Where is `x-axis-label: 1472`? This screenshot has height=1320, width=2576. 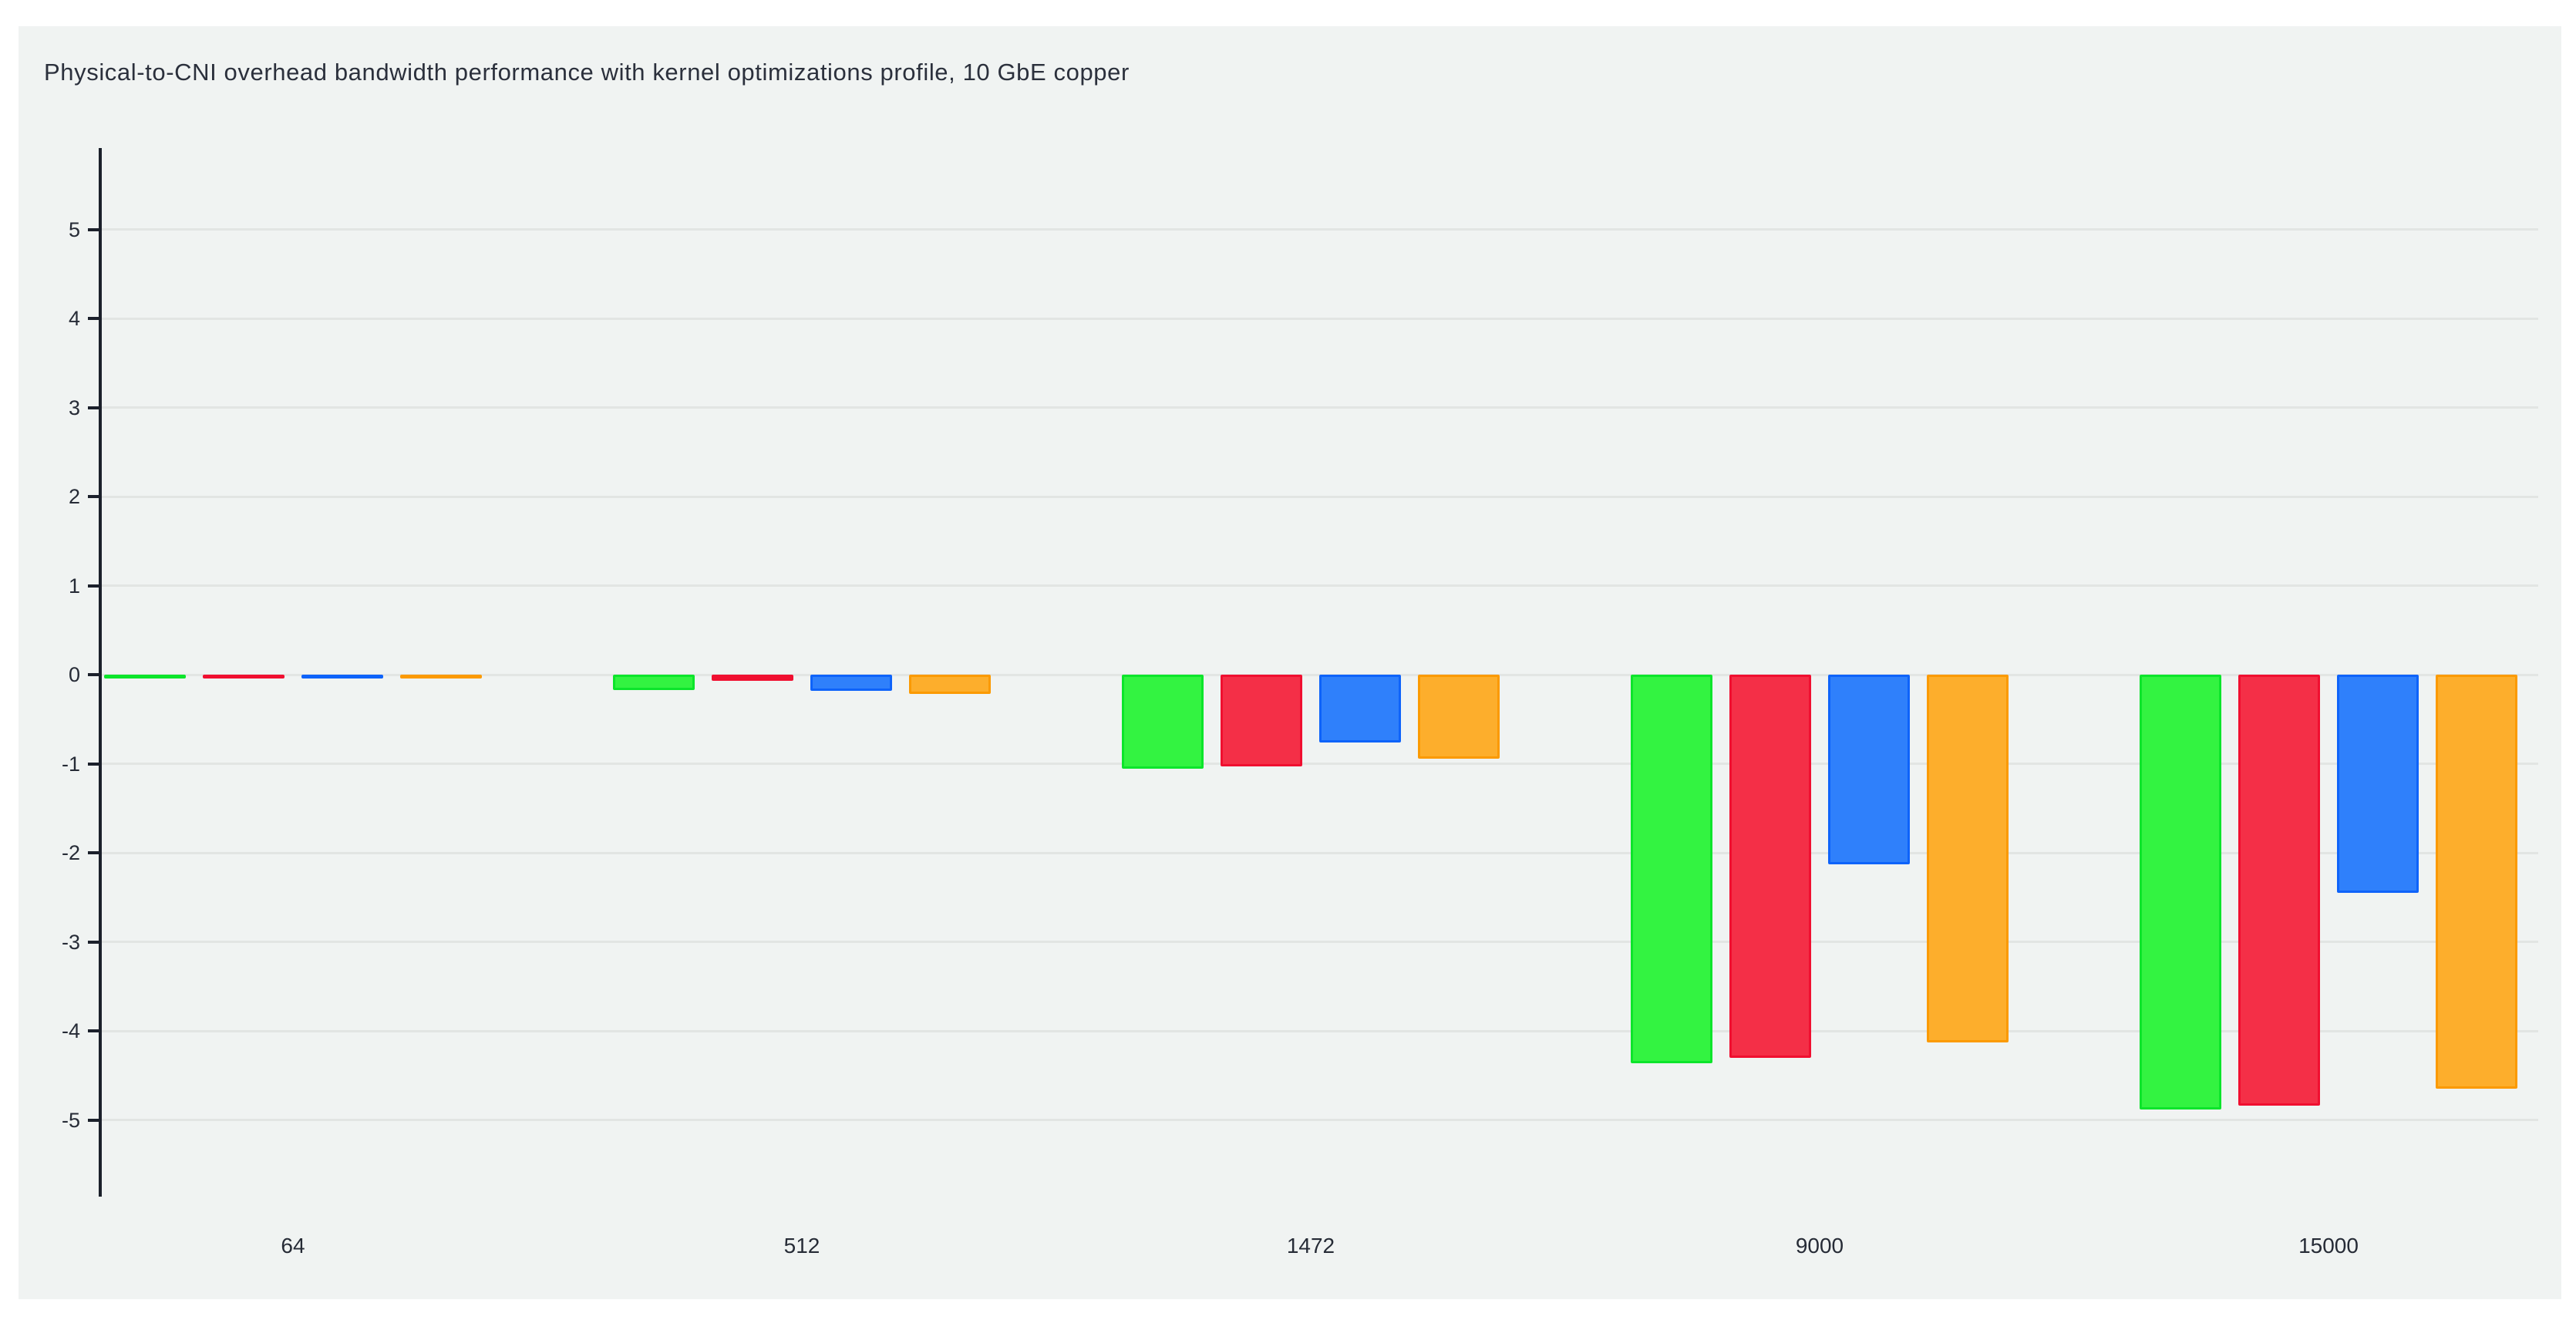
x-axis-label: 1472 is located at coordinates (1310, 1246).